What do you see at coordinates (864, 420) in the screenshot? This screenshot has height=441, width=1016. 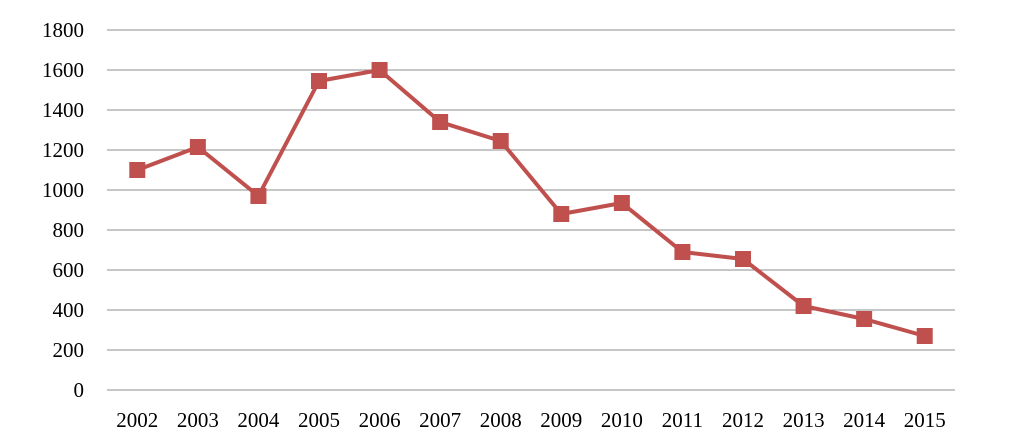 I see `x-tick-label: 2014` at bounding box center [864, 420].